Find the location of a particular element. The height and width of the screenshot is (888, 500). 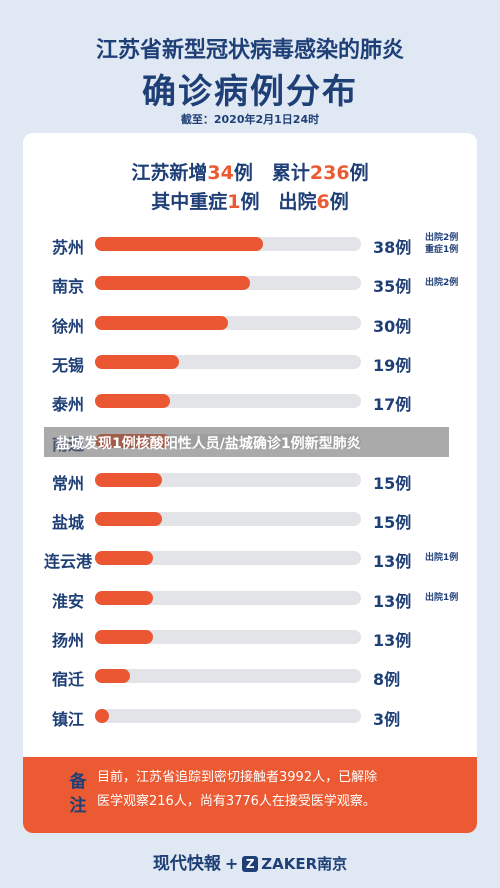

city-label: 泰州 is located at coordinates (67, 405).